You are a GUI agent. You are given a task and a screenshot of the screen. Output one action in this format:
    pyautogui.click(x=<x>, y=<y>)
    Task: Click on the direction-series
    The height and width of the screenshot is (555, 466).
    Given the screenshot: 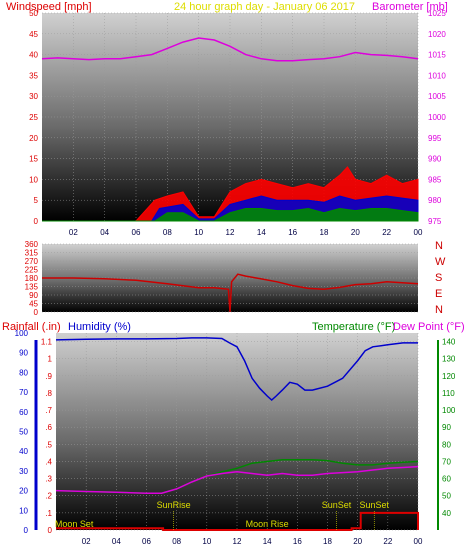 What is the action you would take?
    pyautogui.click(x=230, y=293)
    